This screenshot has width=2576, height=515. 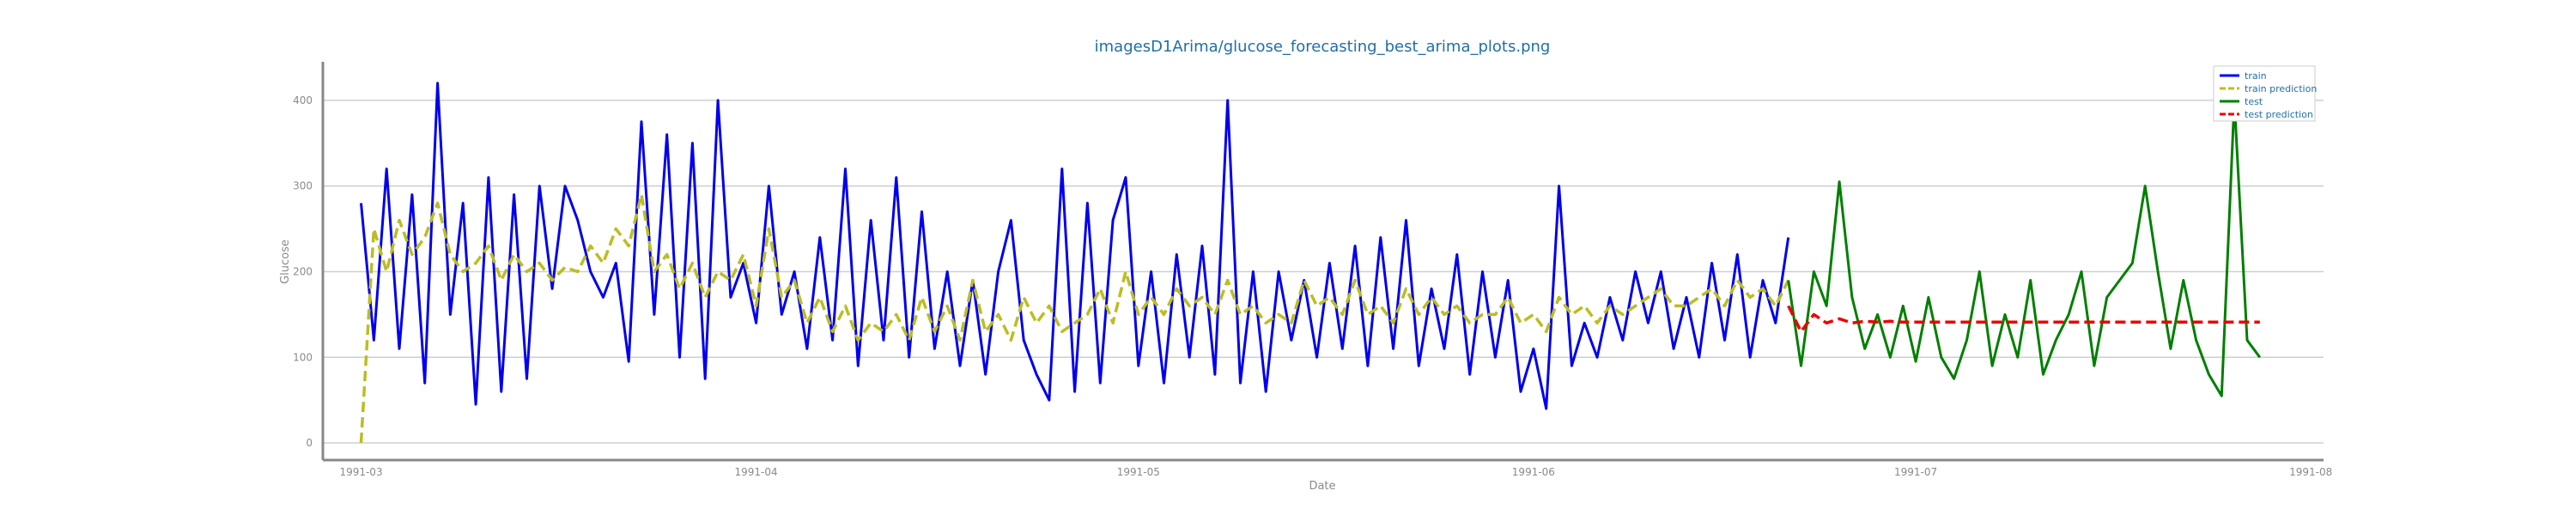 I want to click on y-tick-label: 400, so click(x=303, y=100).